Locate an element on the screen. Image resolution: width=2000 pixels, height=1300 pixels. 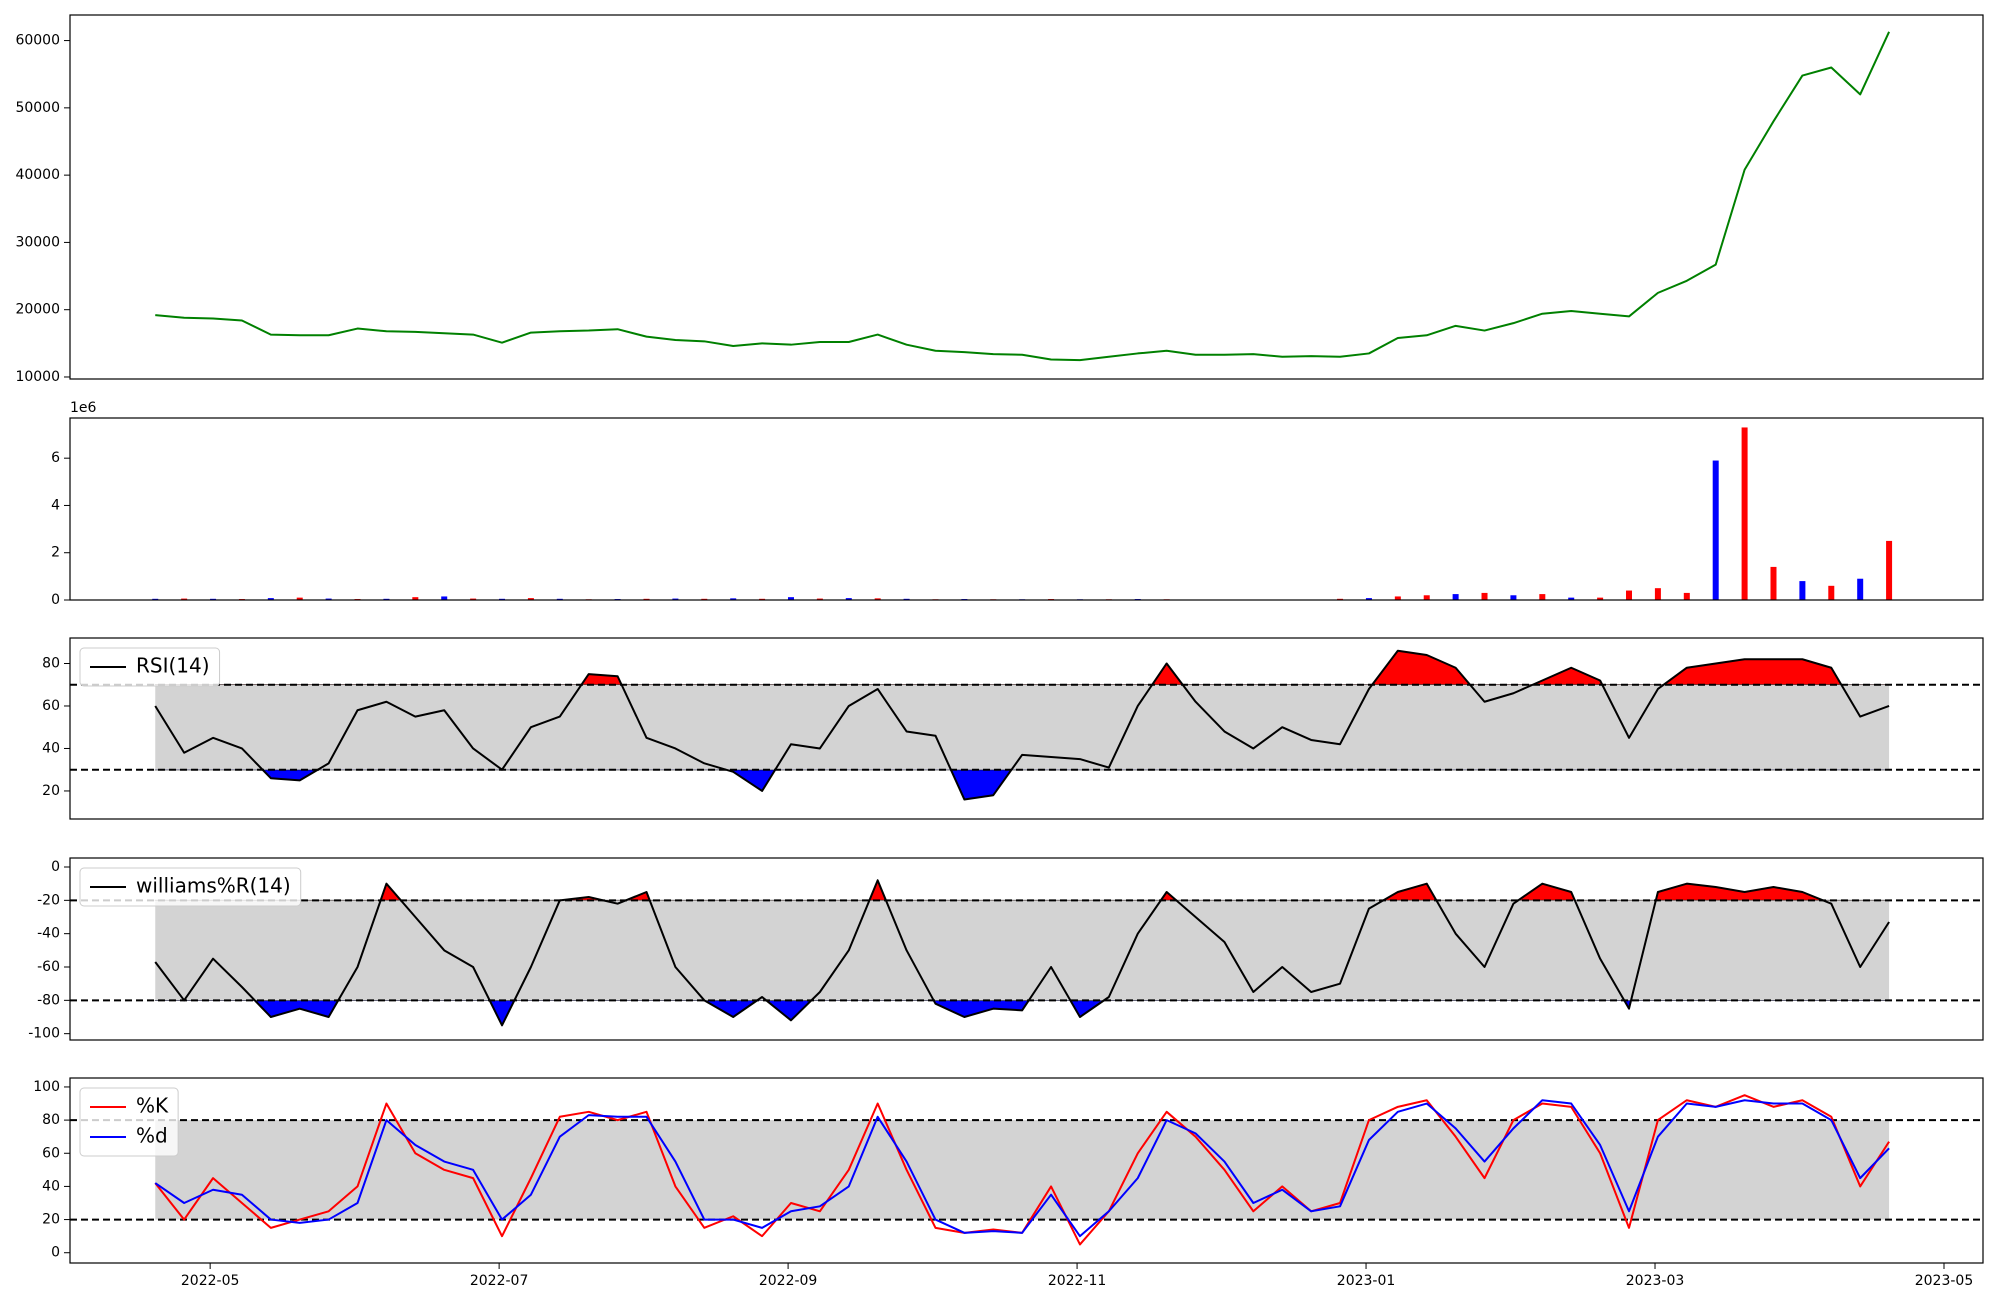
y-tick-label: -40 is located at coordinates (48, 934).